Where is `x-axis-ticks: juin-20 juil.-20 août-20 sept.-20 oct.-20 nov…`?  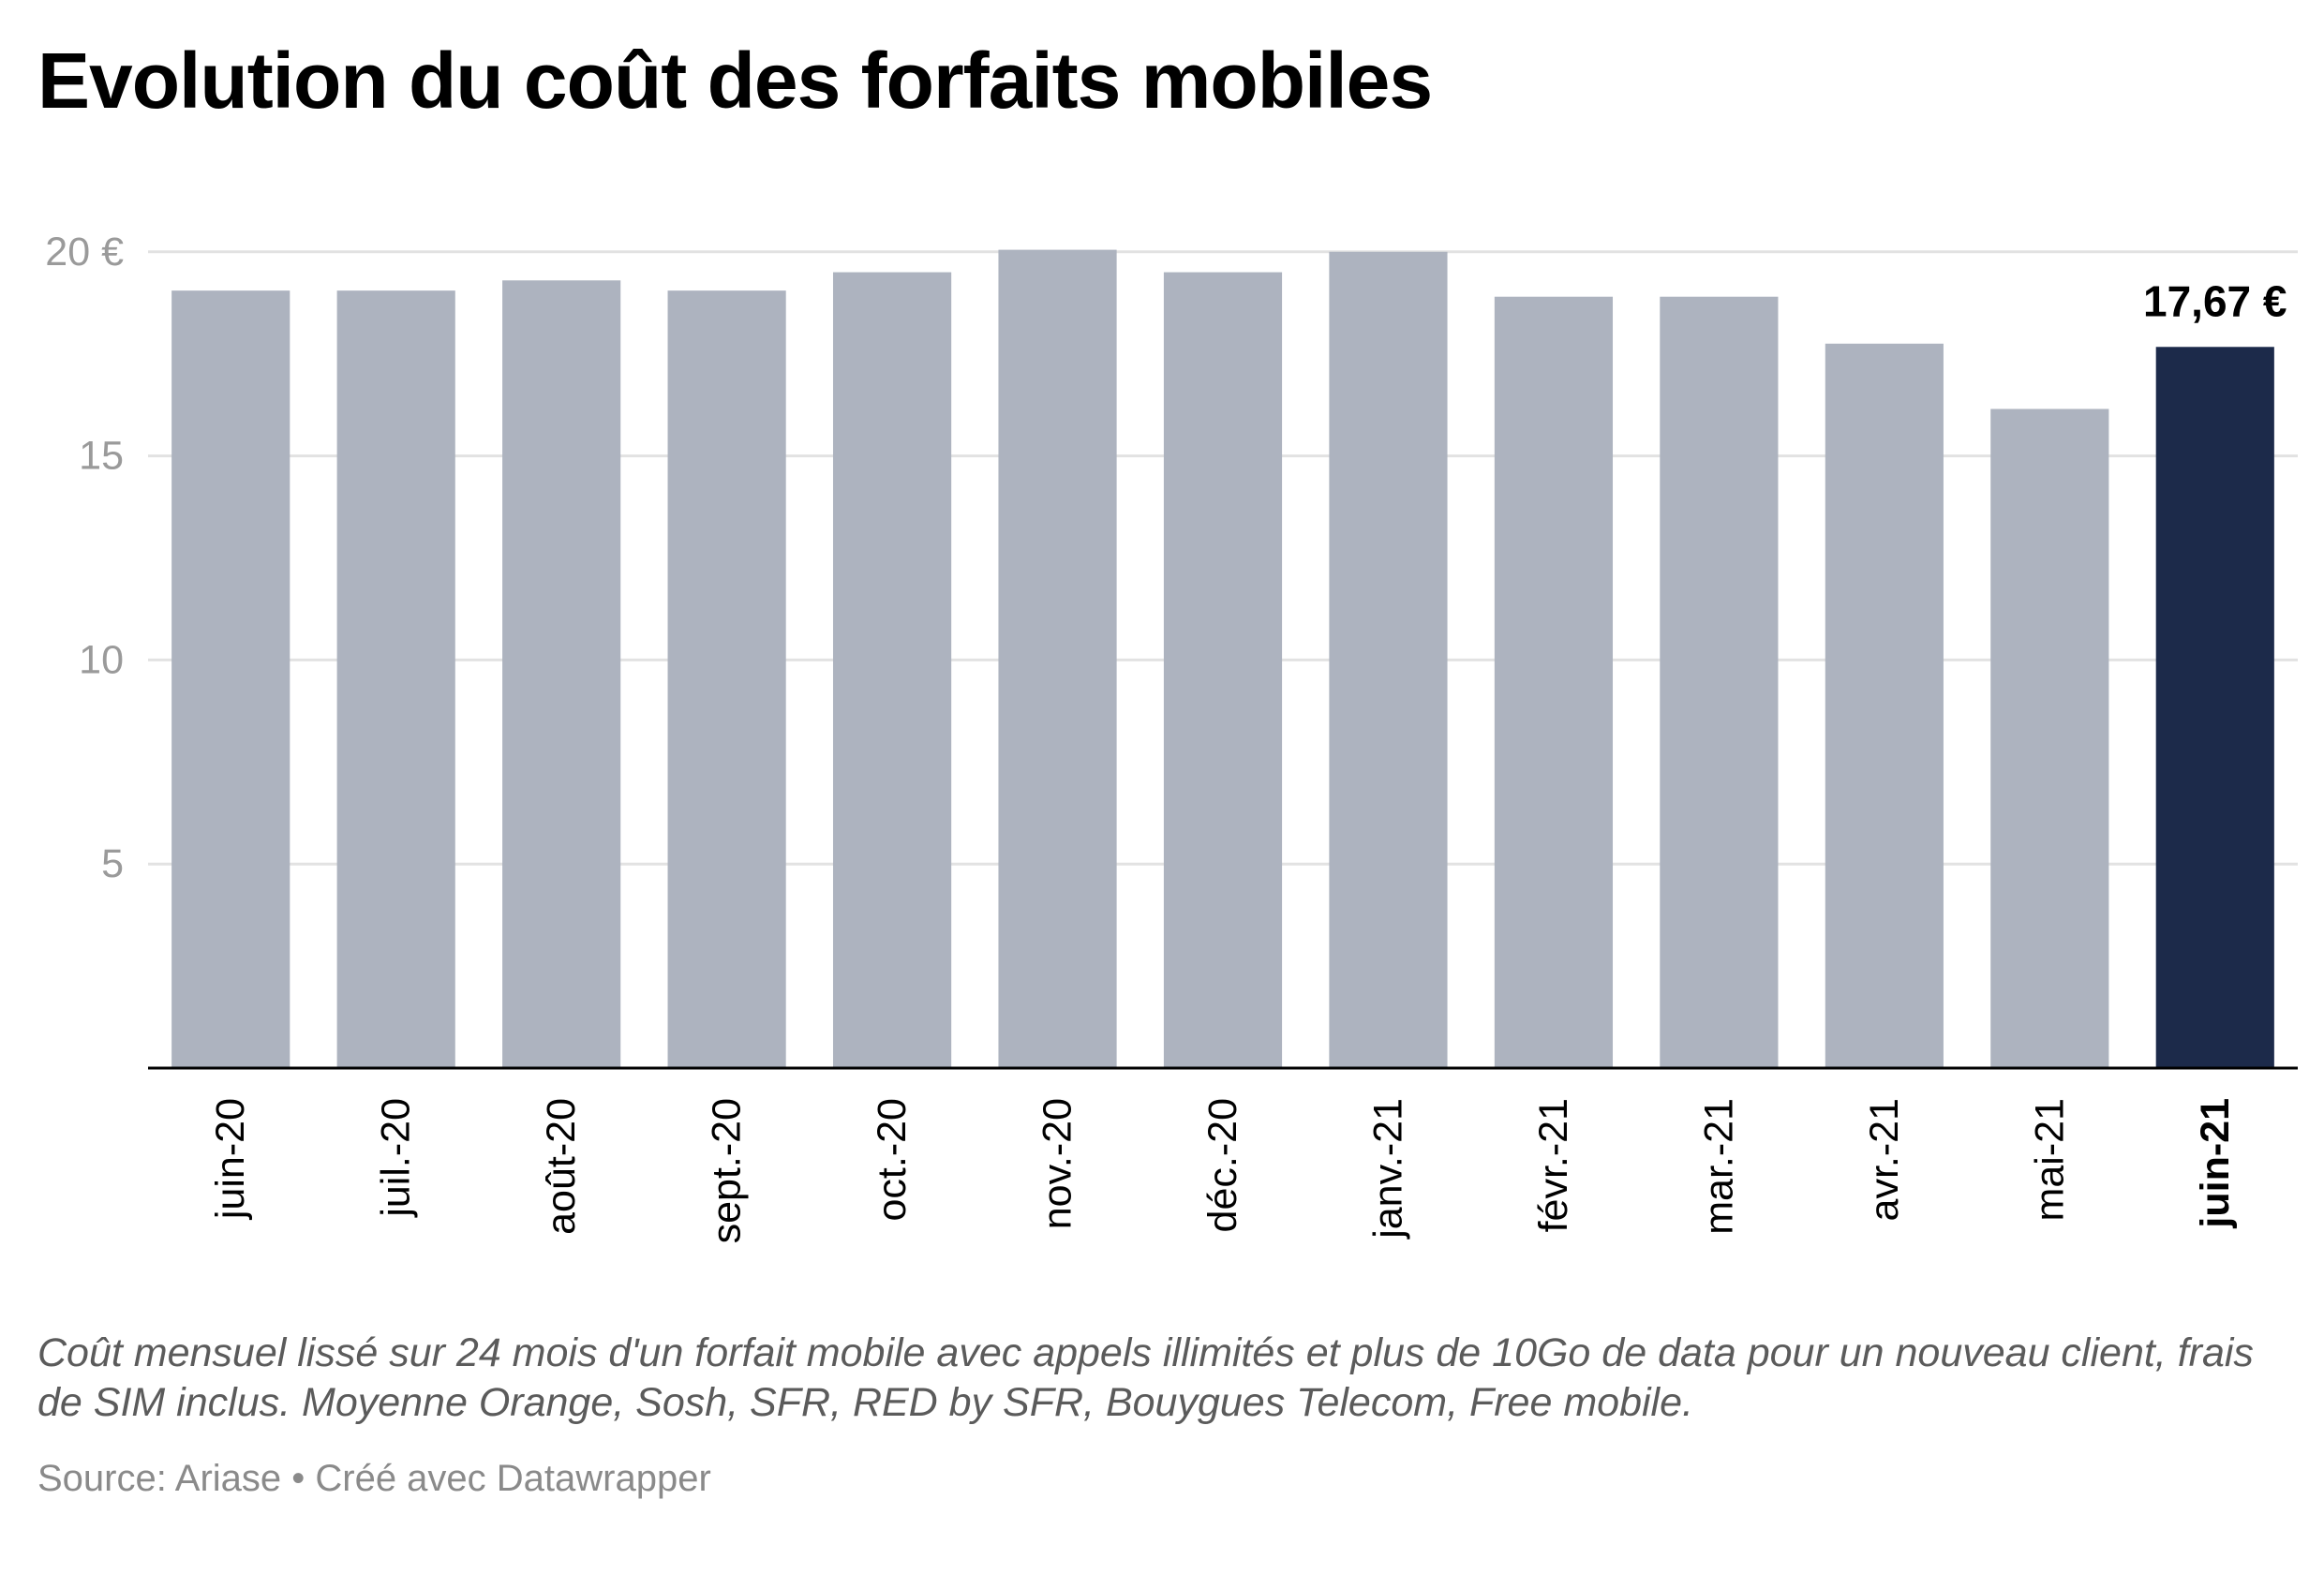
x-axis-ticks: juin-20 juil.-20 août-20 sept.-20 oct.-20 nov… is located at coordinates (1223, 1170).